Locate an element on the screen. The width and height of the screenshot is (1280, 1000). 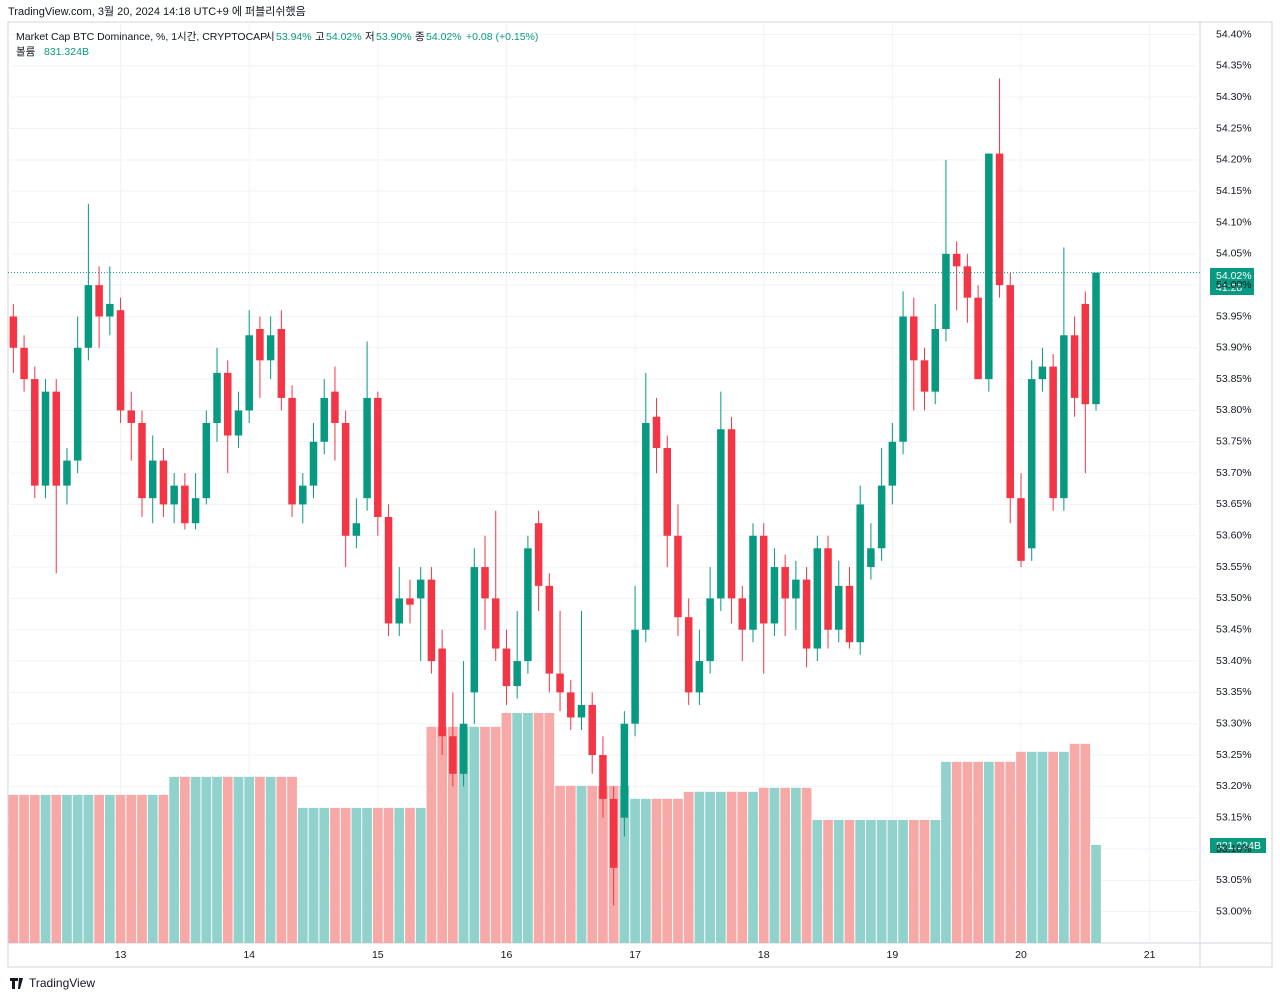
price-tag-countdown: 41:28 is located at coordinates (1229, 288).